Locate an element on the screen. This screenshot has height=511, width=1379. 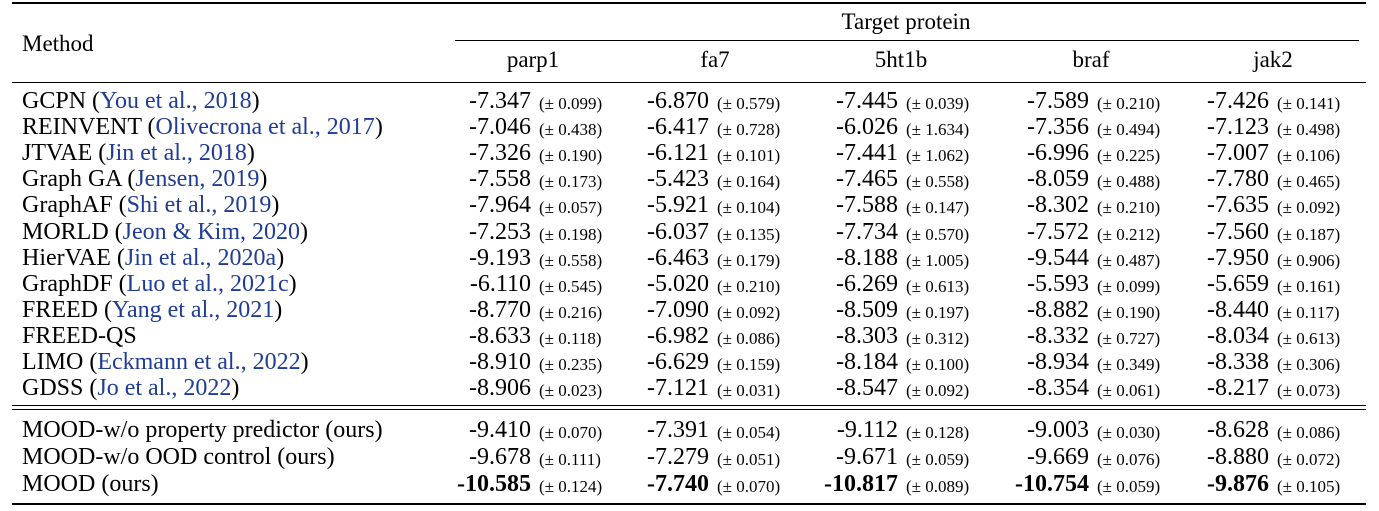
score-std: (± 0.197) is located at coordinates (938, 312).